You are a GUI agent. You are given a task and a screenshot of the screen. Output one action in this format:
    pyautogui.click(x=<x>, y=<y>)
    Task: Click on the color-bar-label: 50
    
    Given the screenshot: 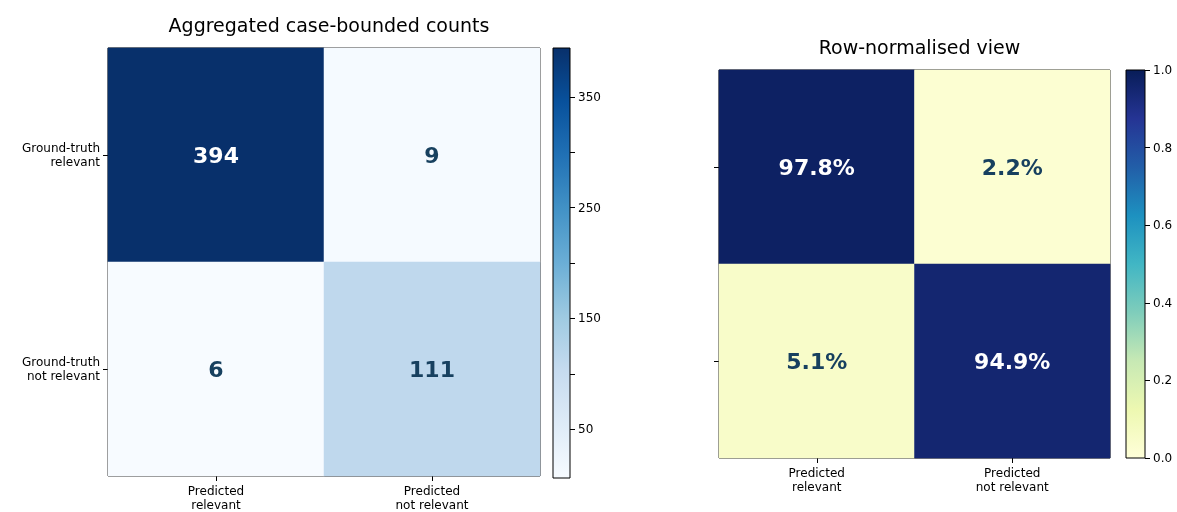 What is the action you would take?
    pyautogui.click(x=586, y=429)
    